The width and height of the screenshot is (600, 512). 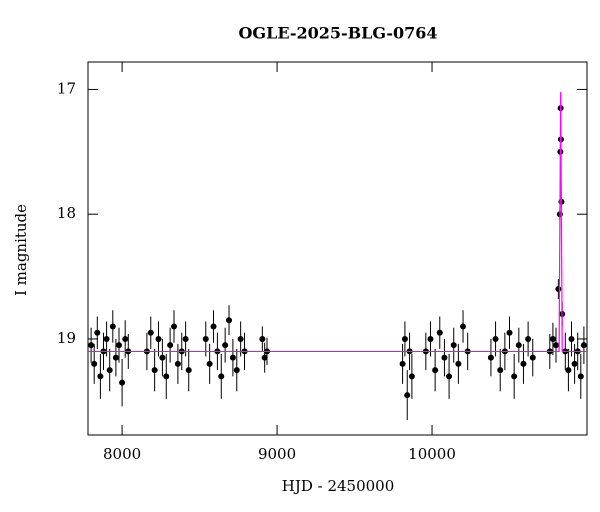 What do you see at coordinates (66, 338) in the screenshot?
I see `y-tick-label: 19` at bounding box center [66, 338].